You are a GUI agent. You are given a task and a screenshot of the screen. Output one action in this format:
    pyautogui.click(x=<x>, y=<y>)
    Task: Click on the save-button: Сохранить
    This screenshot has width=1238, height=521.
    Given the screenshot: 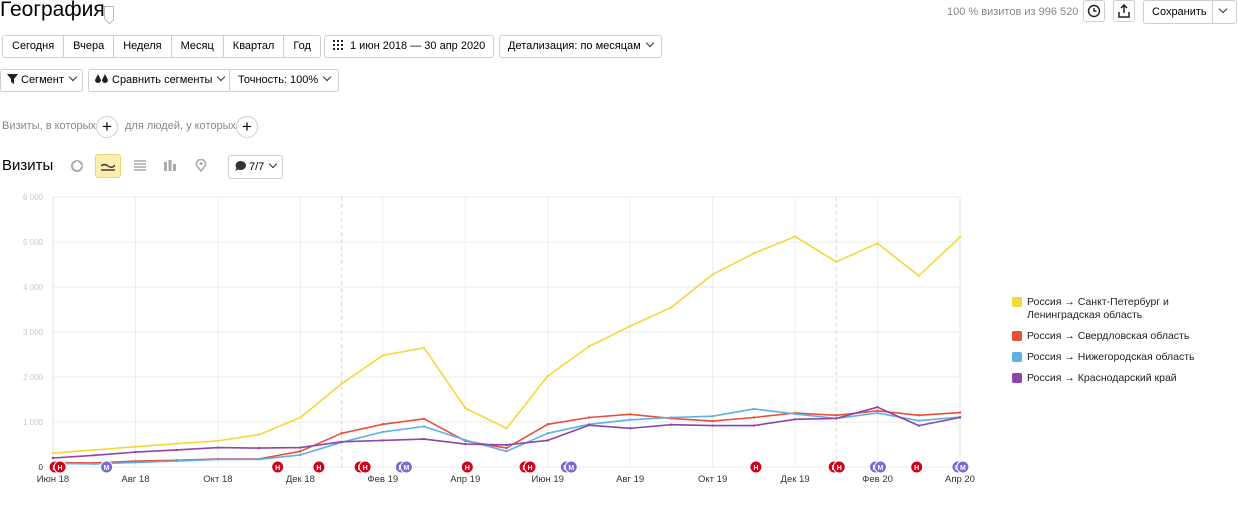 What is the action you would take?
    pyautogui.click(x=1178, y=12)
    